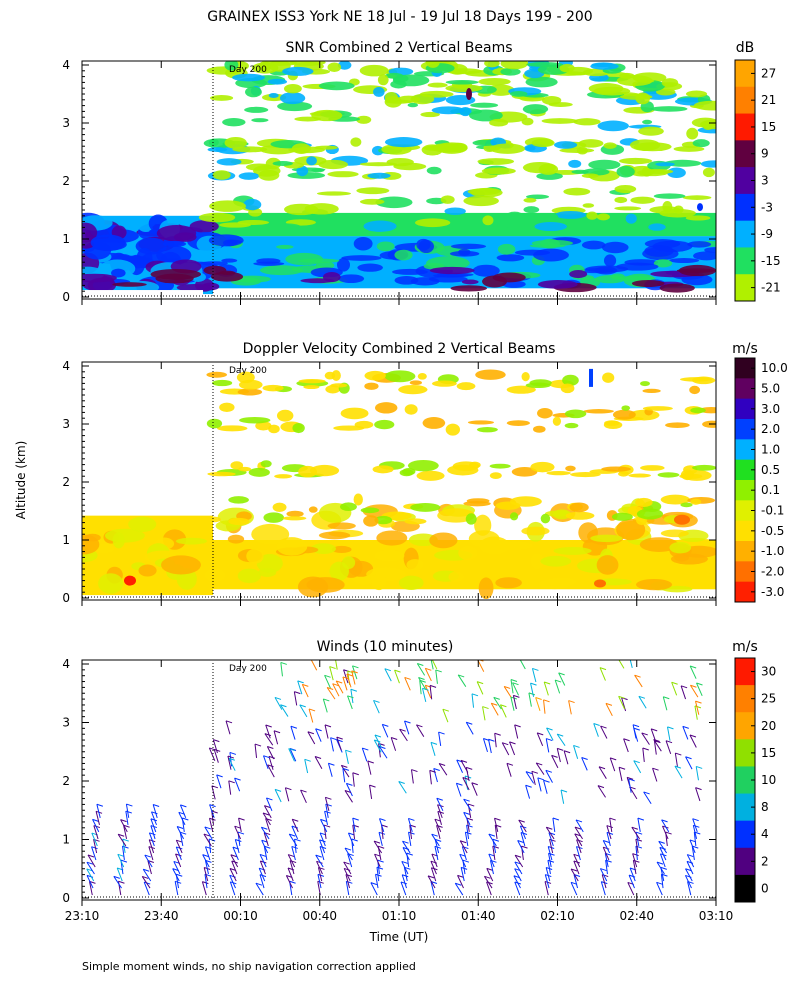 Image resolution: width=800 pixels, height=1000 pixels. What do you see at coordinates (745, 726) in the screenshot?
I see `colorbar-swatch` at bounding box center [745, 726].